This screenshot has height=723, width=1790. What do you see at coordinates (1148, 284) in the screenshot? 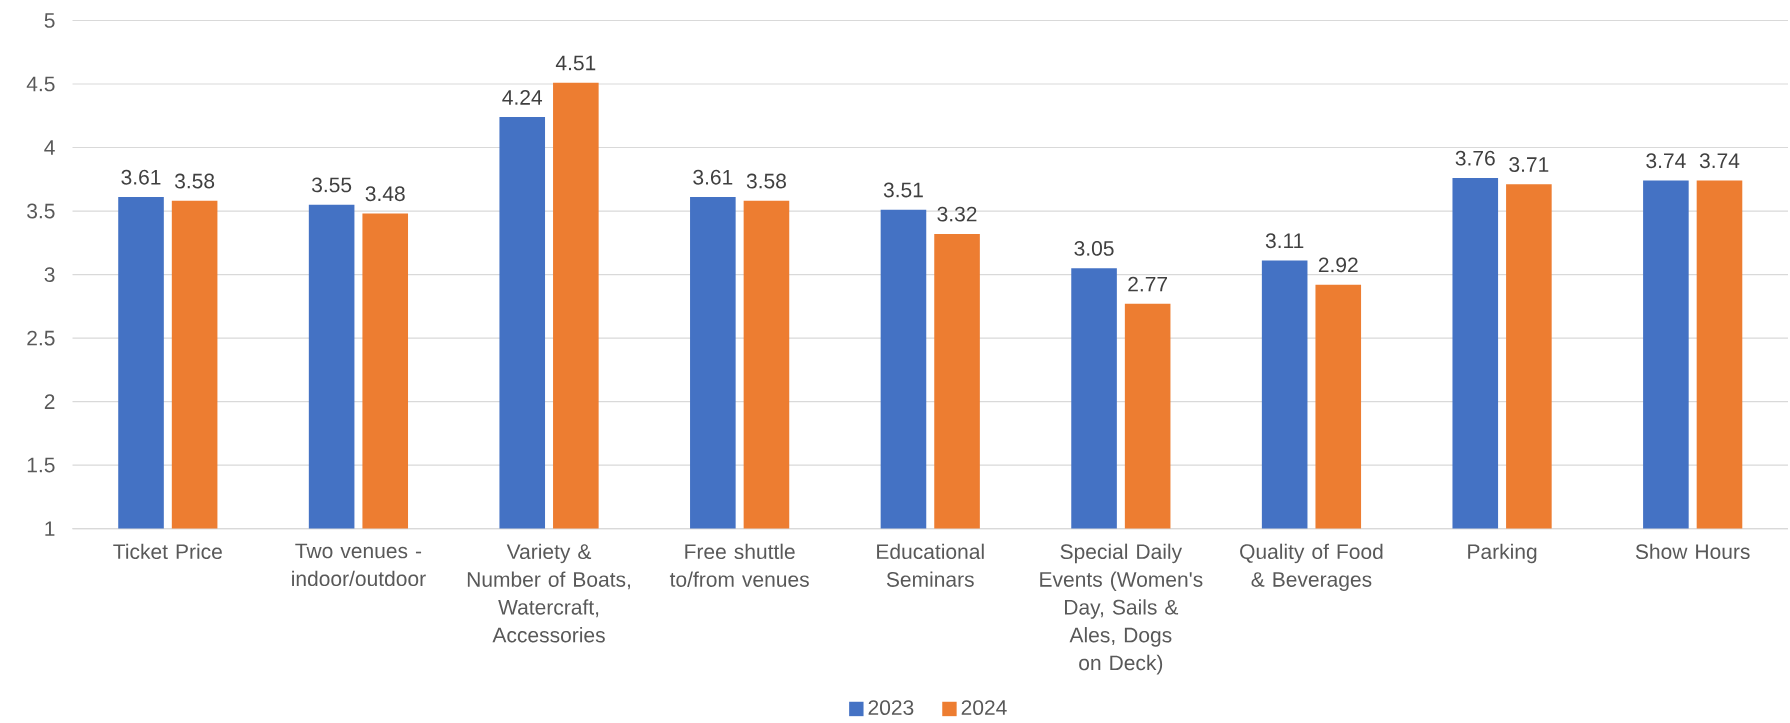
I see `data-label: 2.77` at bounding box center [1148, 284].